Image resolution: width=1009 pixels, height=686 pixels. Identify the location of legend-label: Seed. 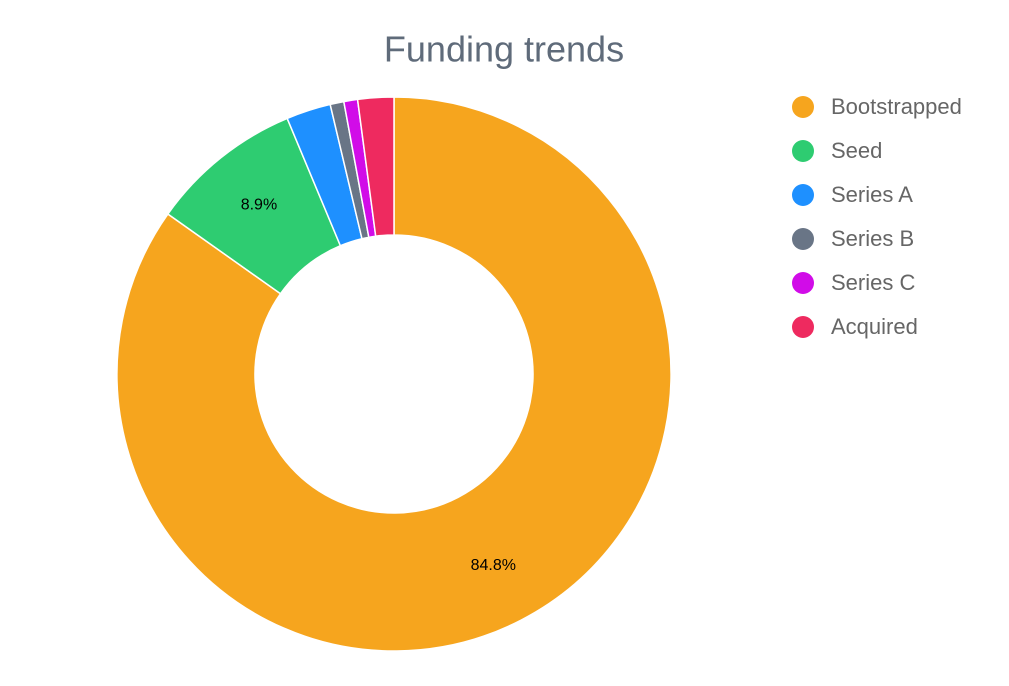
(856, 150).